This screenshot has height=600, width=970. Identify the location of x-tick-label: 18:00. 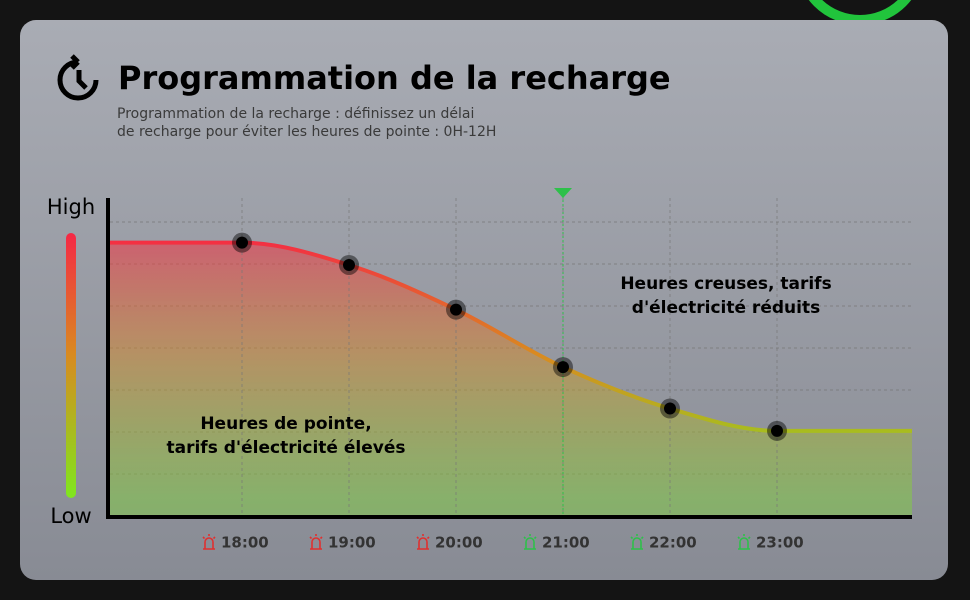
(245, 543).